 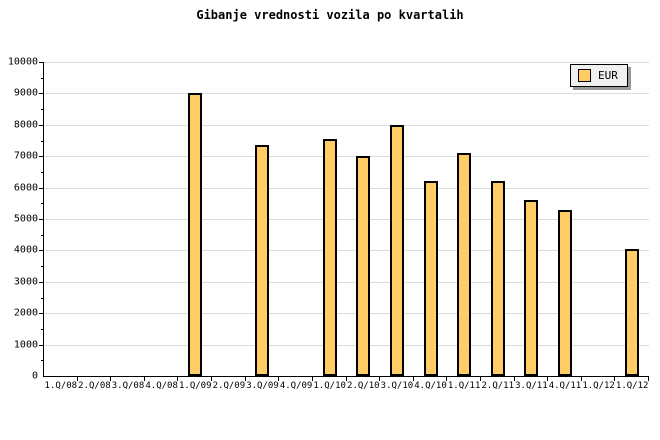 I want to click on y-axis-label: 6000, so click(x=25, y=188).